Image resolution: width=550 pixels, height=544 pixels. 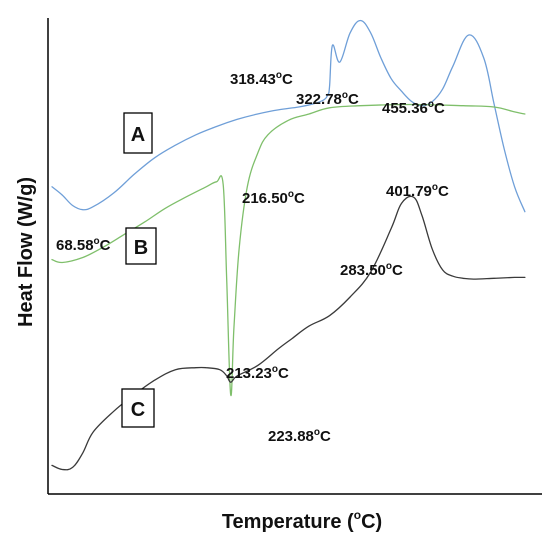 What do you see at coordinates (371, 270) in the screenshot?
I see `peak-label: 283.50oC` at bounding box center [371, 270].